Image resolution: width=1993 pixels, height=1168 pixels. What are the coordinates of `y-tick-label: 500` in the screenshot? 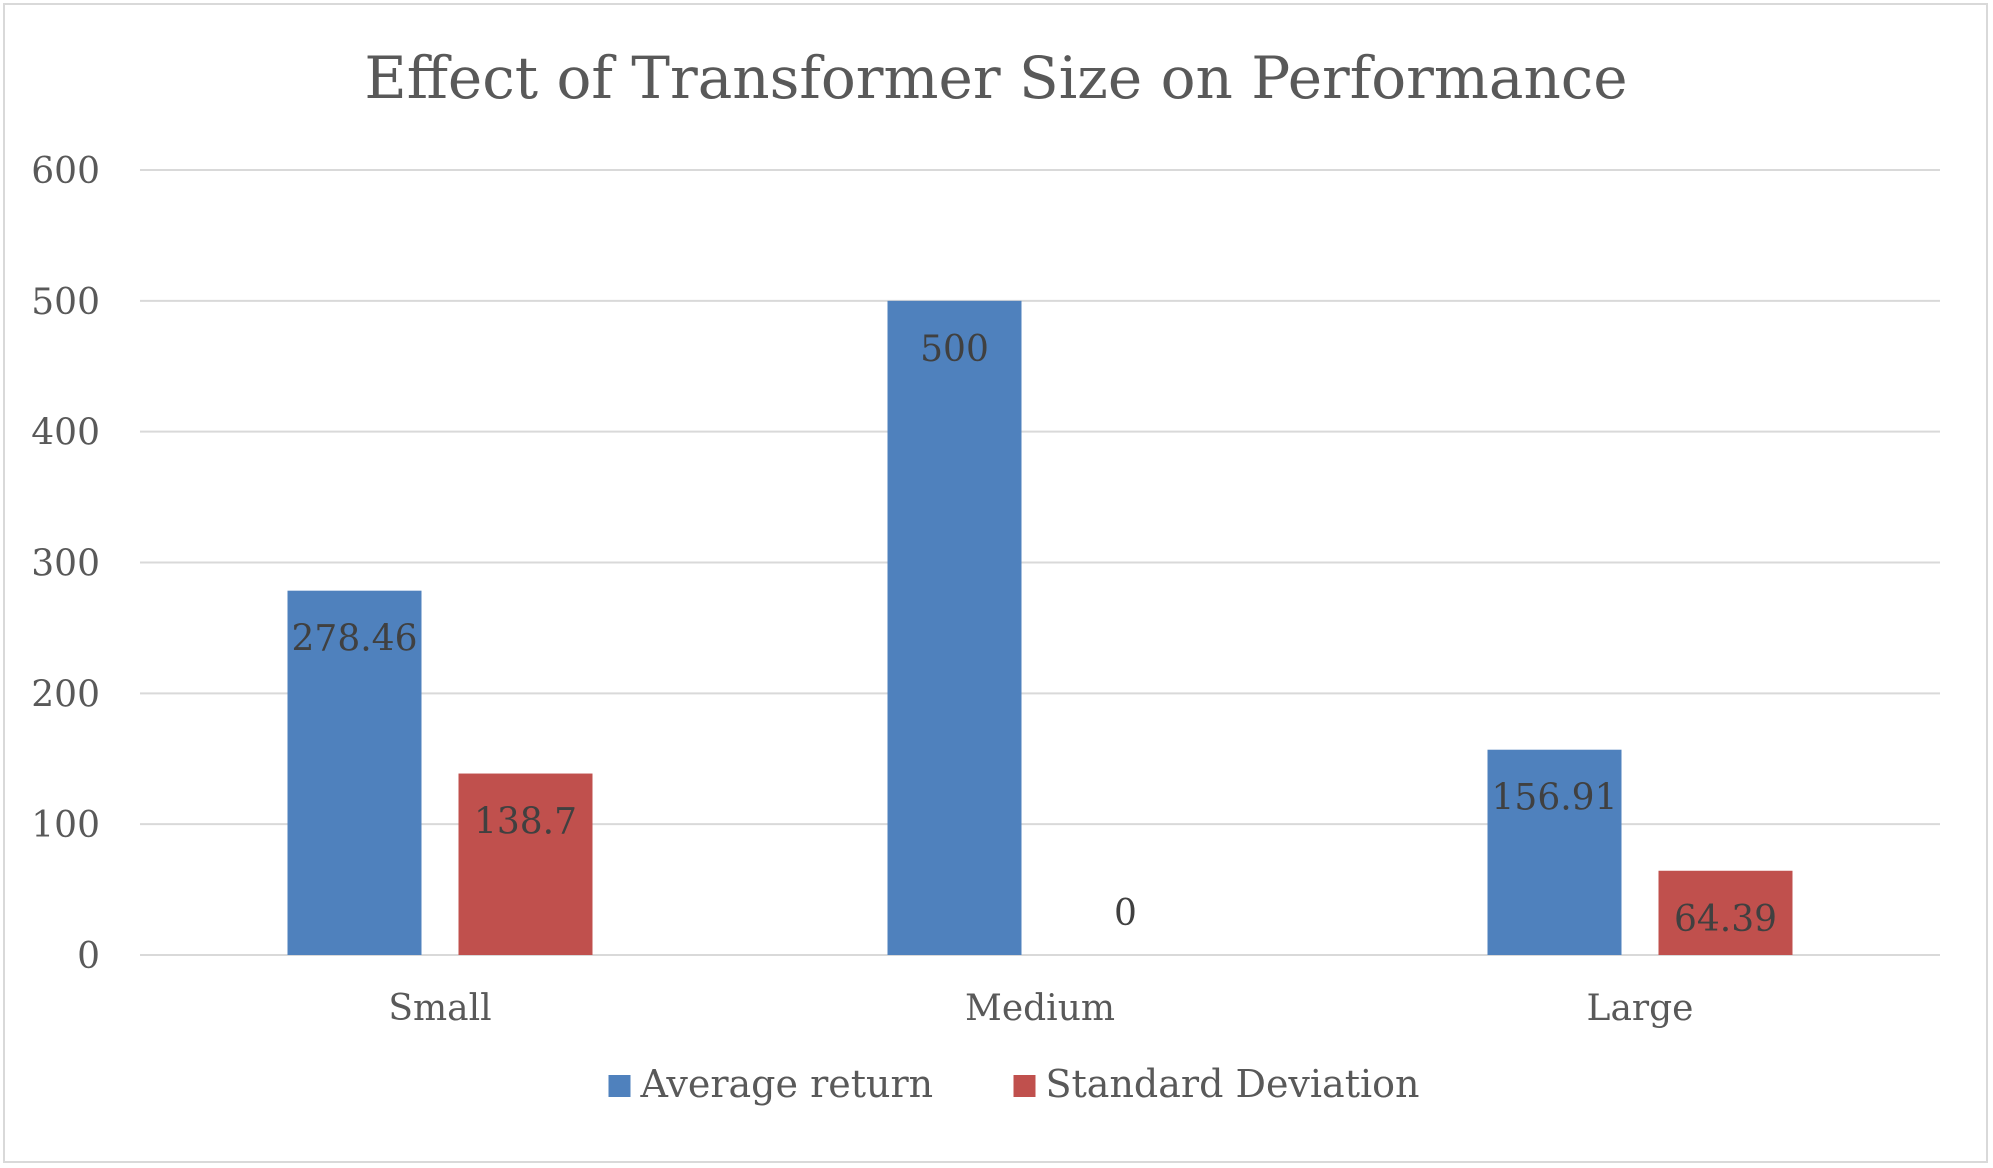 It's located at (65, 302).